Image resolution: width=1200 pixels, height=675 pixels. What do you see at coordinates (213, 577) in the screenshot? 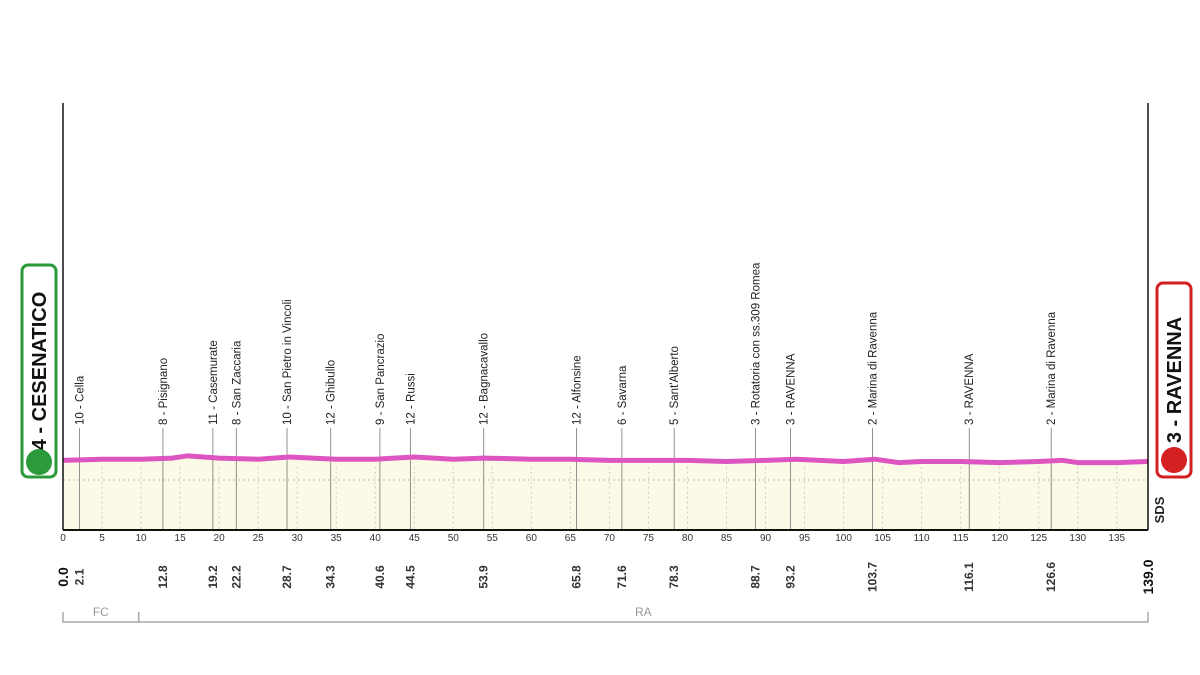
I see `km-label: 19.2` at bounding box center [213, 577].